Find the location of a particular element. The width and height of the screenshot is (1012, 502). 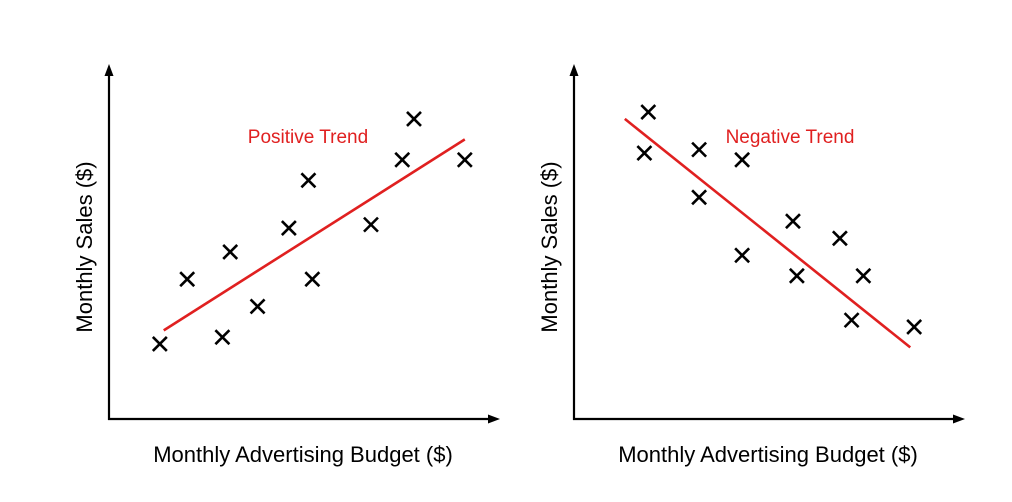

trend-annotation: Negative Trend is located at coordinates (790, 137).